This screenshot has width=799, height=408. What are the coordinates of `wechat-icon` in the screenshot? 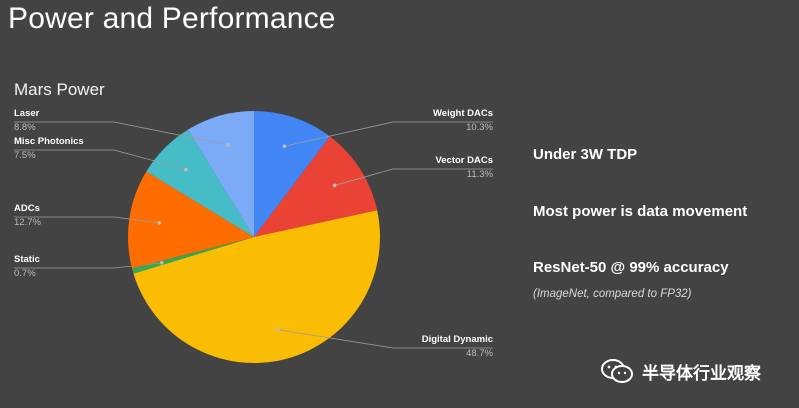 It's located at (617, 371).